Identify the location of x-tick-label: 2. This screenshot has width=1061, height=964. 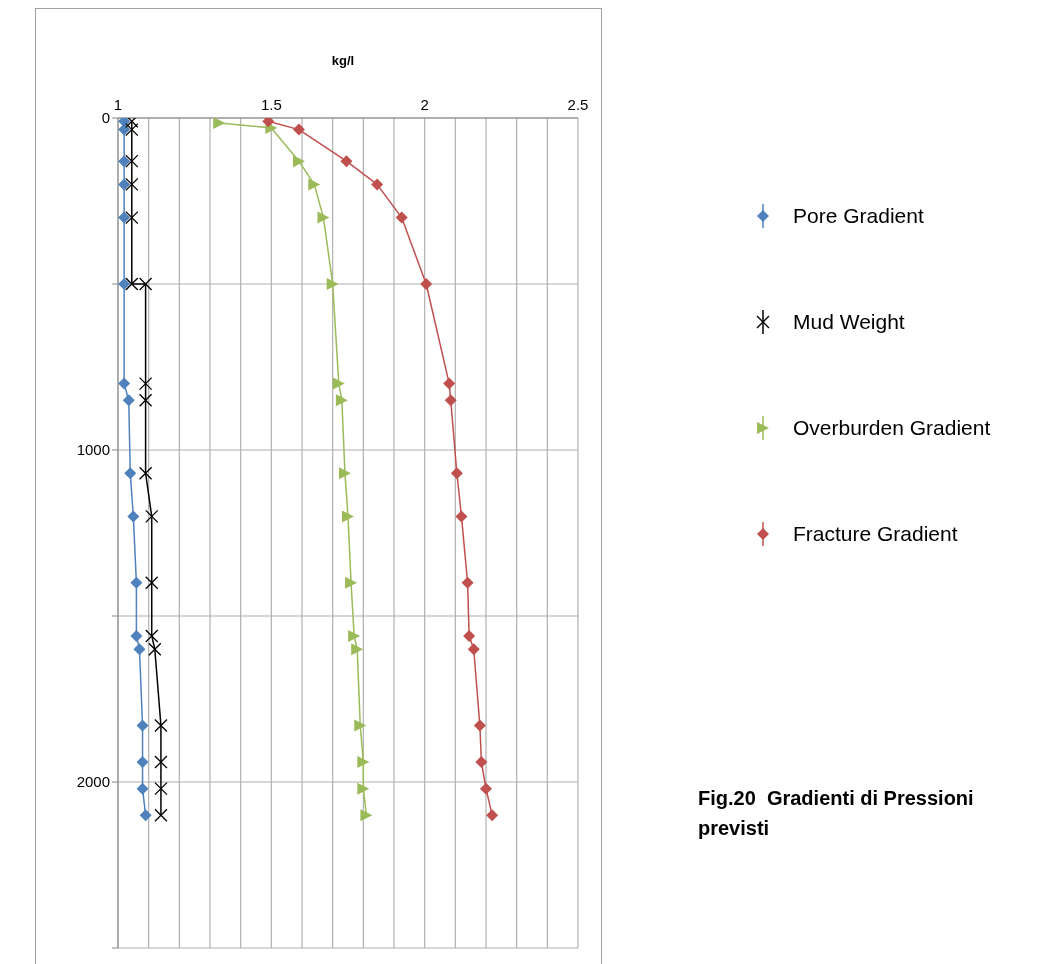
(424, 104).